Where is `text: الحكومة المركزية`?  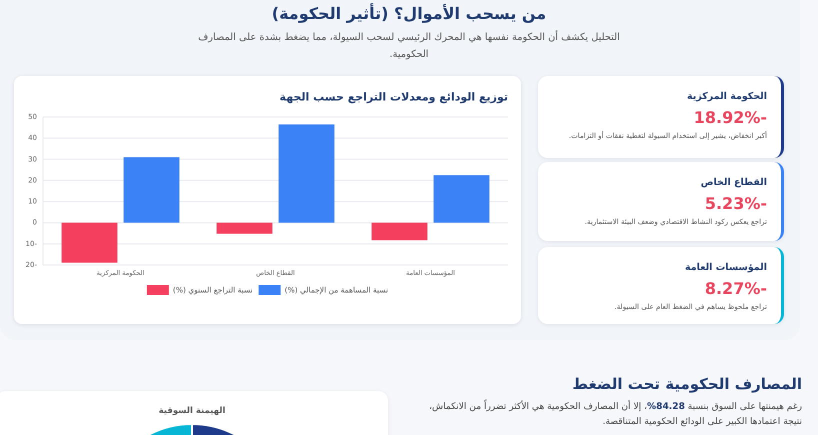 text: الحكومة المركزية is located at coordinates (726, 97).